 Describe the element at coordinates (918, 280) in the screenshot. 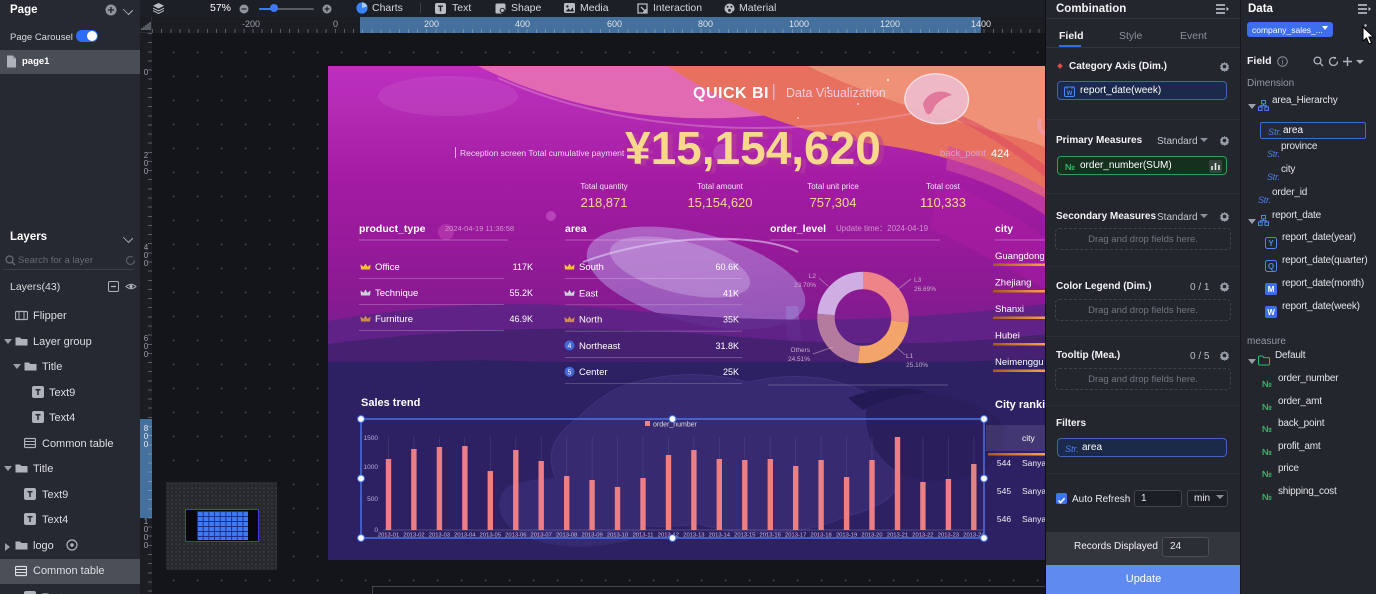

I see `svg-text: L3` at that location.